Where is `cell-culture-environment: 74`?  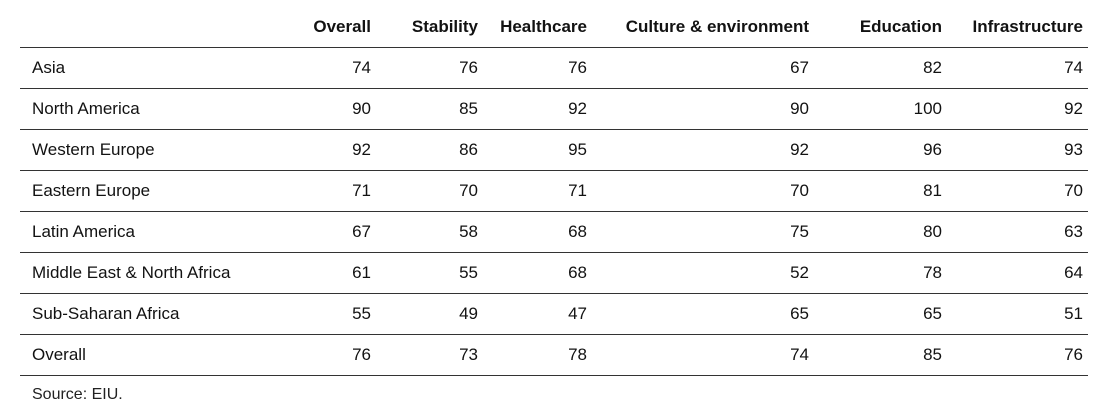 cell-culture-environment: 74 is located at coordinates (703, 355).